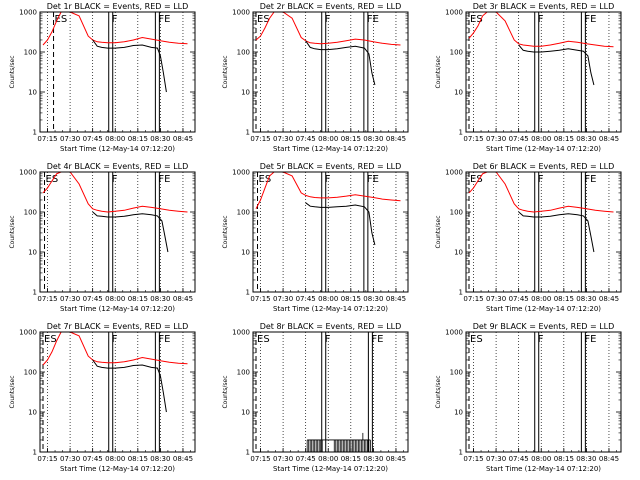  I want to click on panel-title: Det 3r BLACK = Events, RED = LLD, so click(544, 6).